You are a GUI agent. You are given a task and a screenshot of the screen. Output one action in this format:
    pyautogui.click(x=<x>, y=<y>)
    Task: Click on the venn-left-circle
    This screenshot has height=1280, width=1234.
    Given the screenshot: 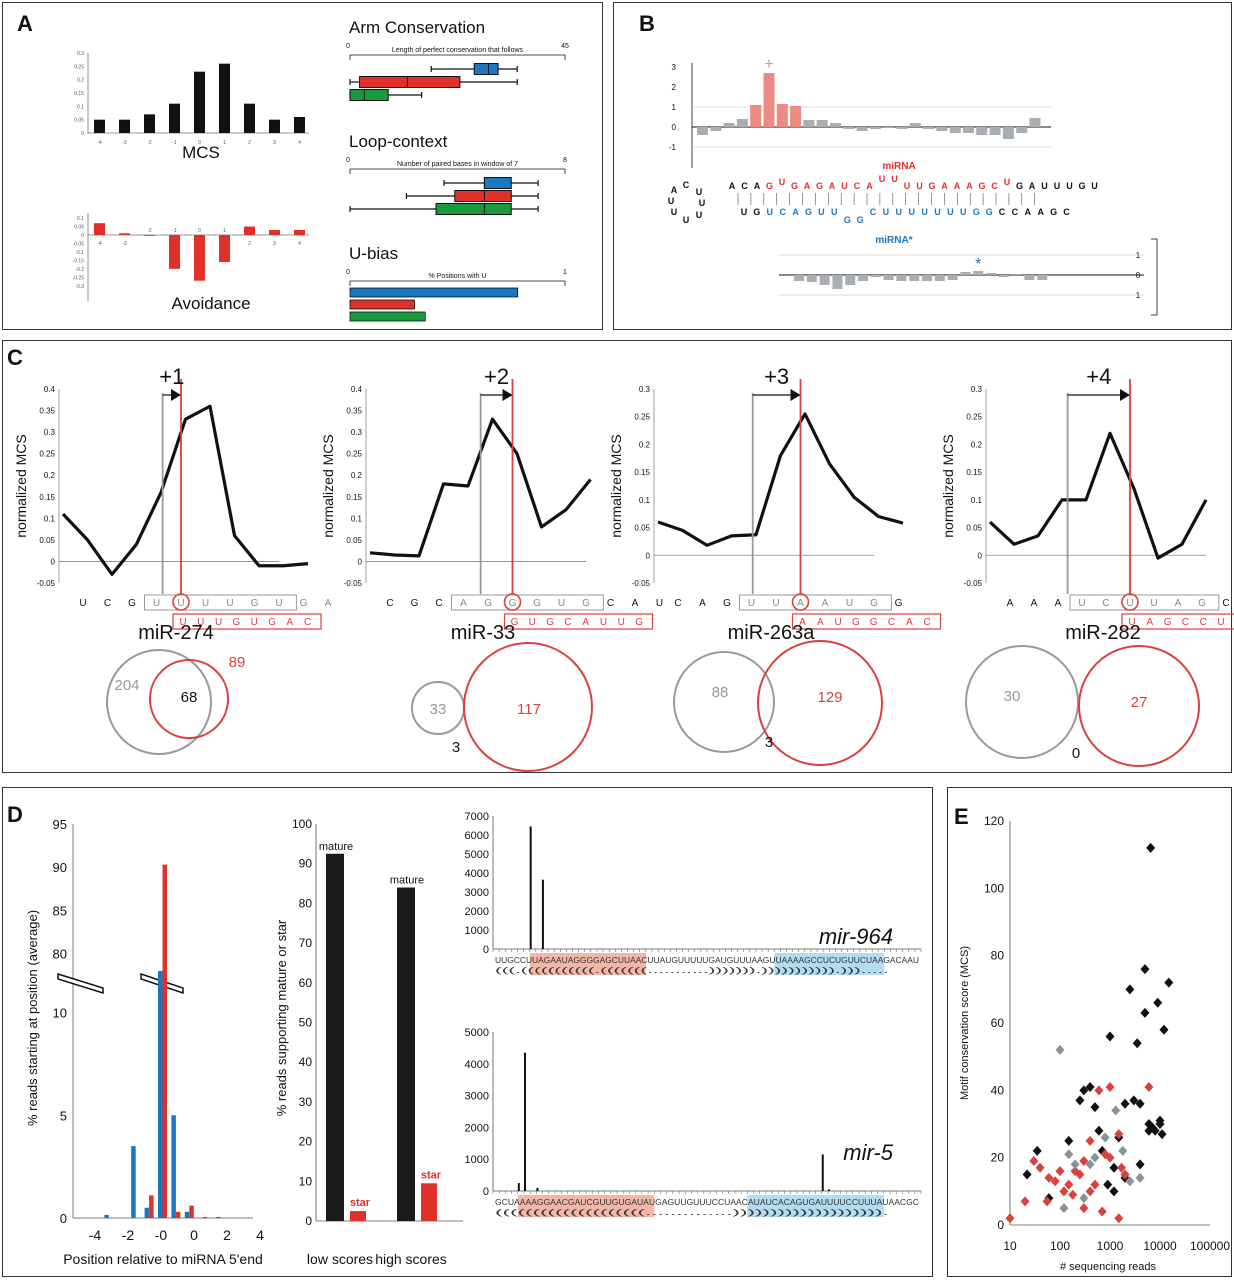 What is the action you would take?
    pyautogui.click(x=724, y=702)
    